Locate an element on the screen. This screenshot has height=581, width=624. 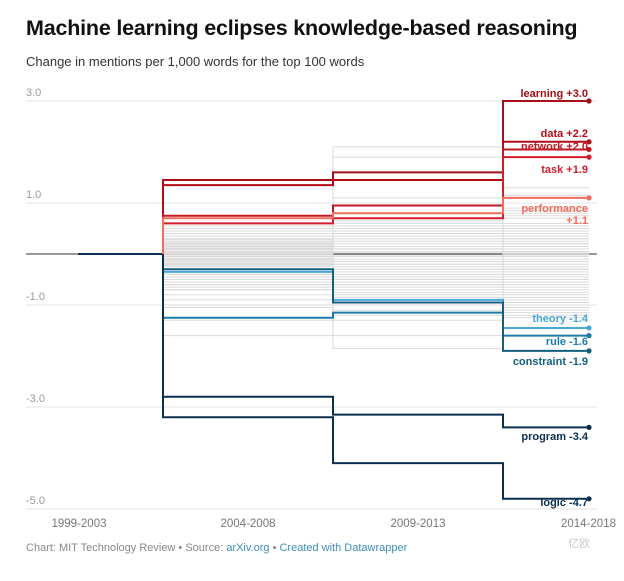
x-tick-label: 2004-2008 is located at coordinates (248, 524).